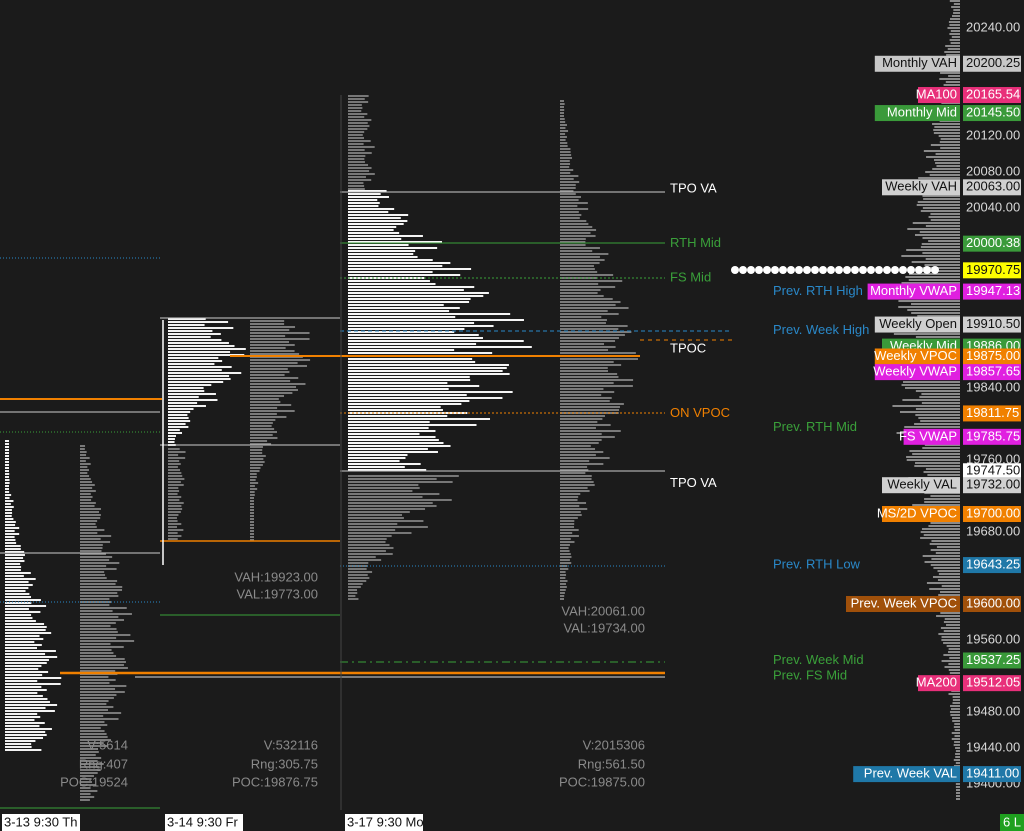 The image size is (1024, 831). What do you see at coordinates (993, 710) in the screenshot?
I see `price-tick-label: 19480.00` at bounding box center [993, 710].